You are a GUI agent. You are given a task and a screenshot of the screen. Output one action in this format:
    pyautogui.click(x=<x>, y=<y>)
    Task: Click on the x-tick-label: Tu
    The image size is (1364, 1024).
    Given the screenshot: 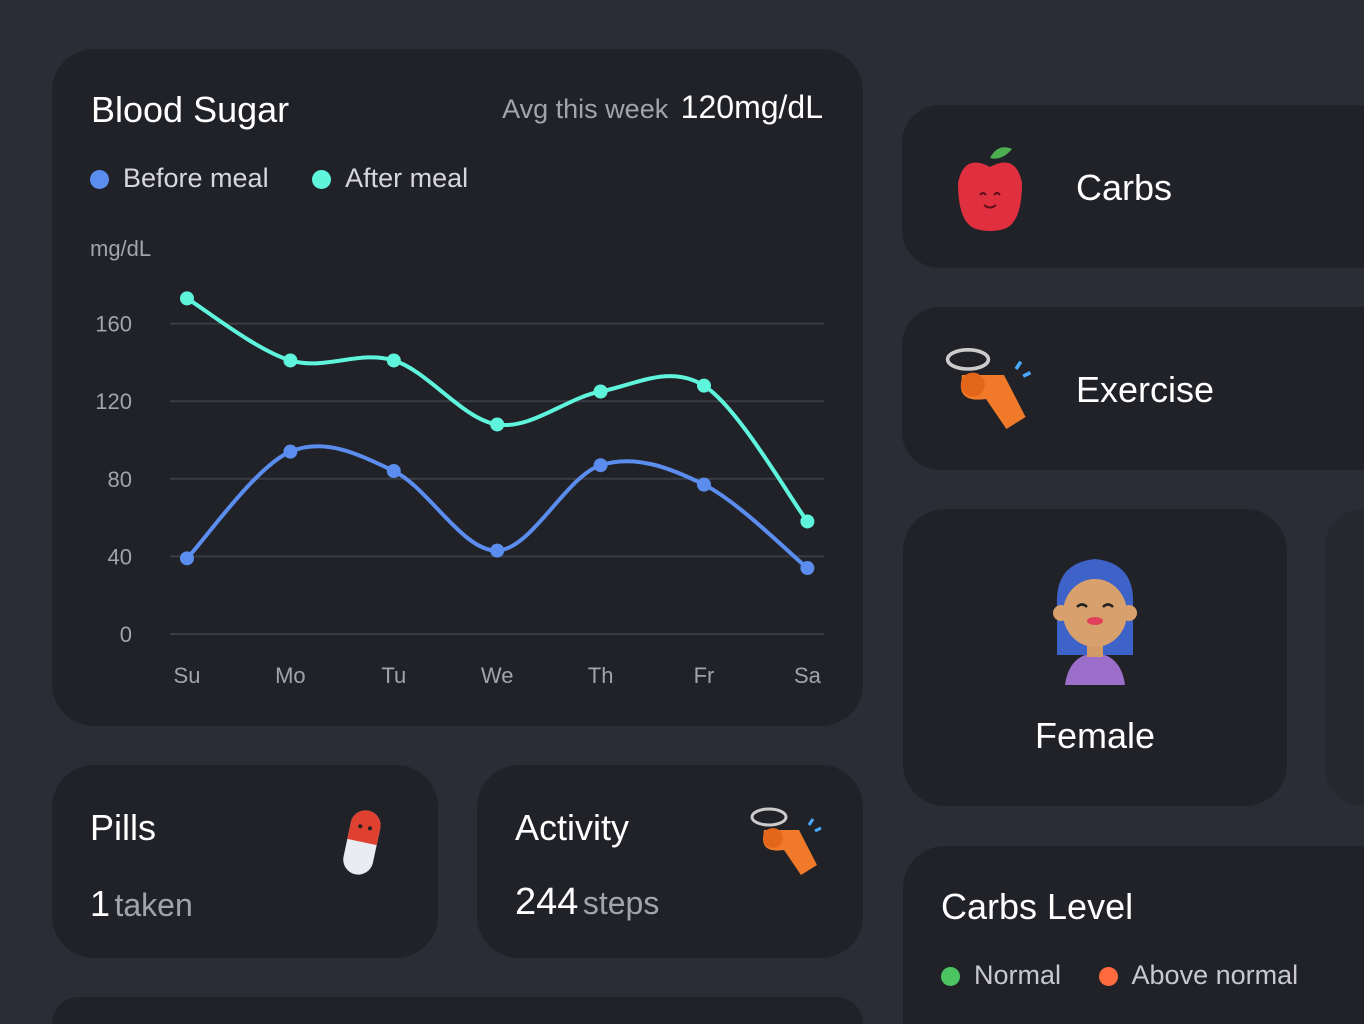 What is the action you would take?
    pyautogui.click(x=393, y=675)
    